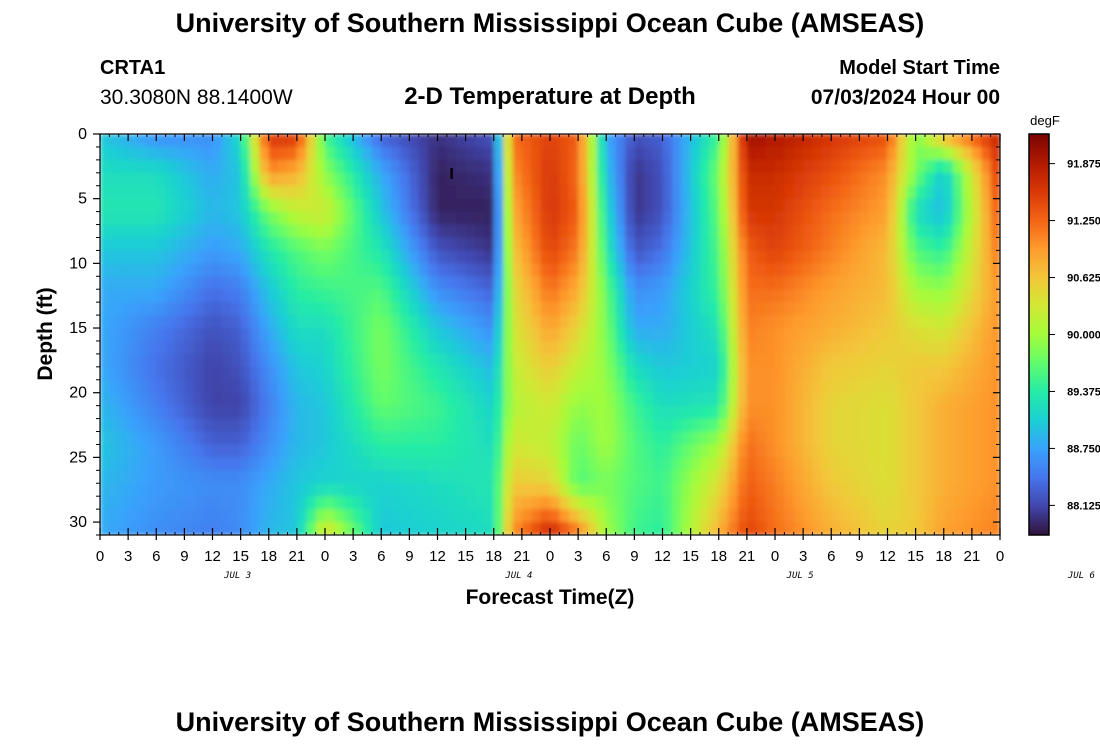 The image size is (1100, 750). What do you see at coordinates (831, 556) in the screenshot?
I see `x-tick-label: 6` at bounding box center [831, 556].